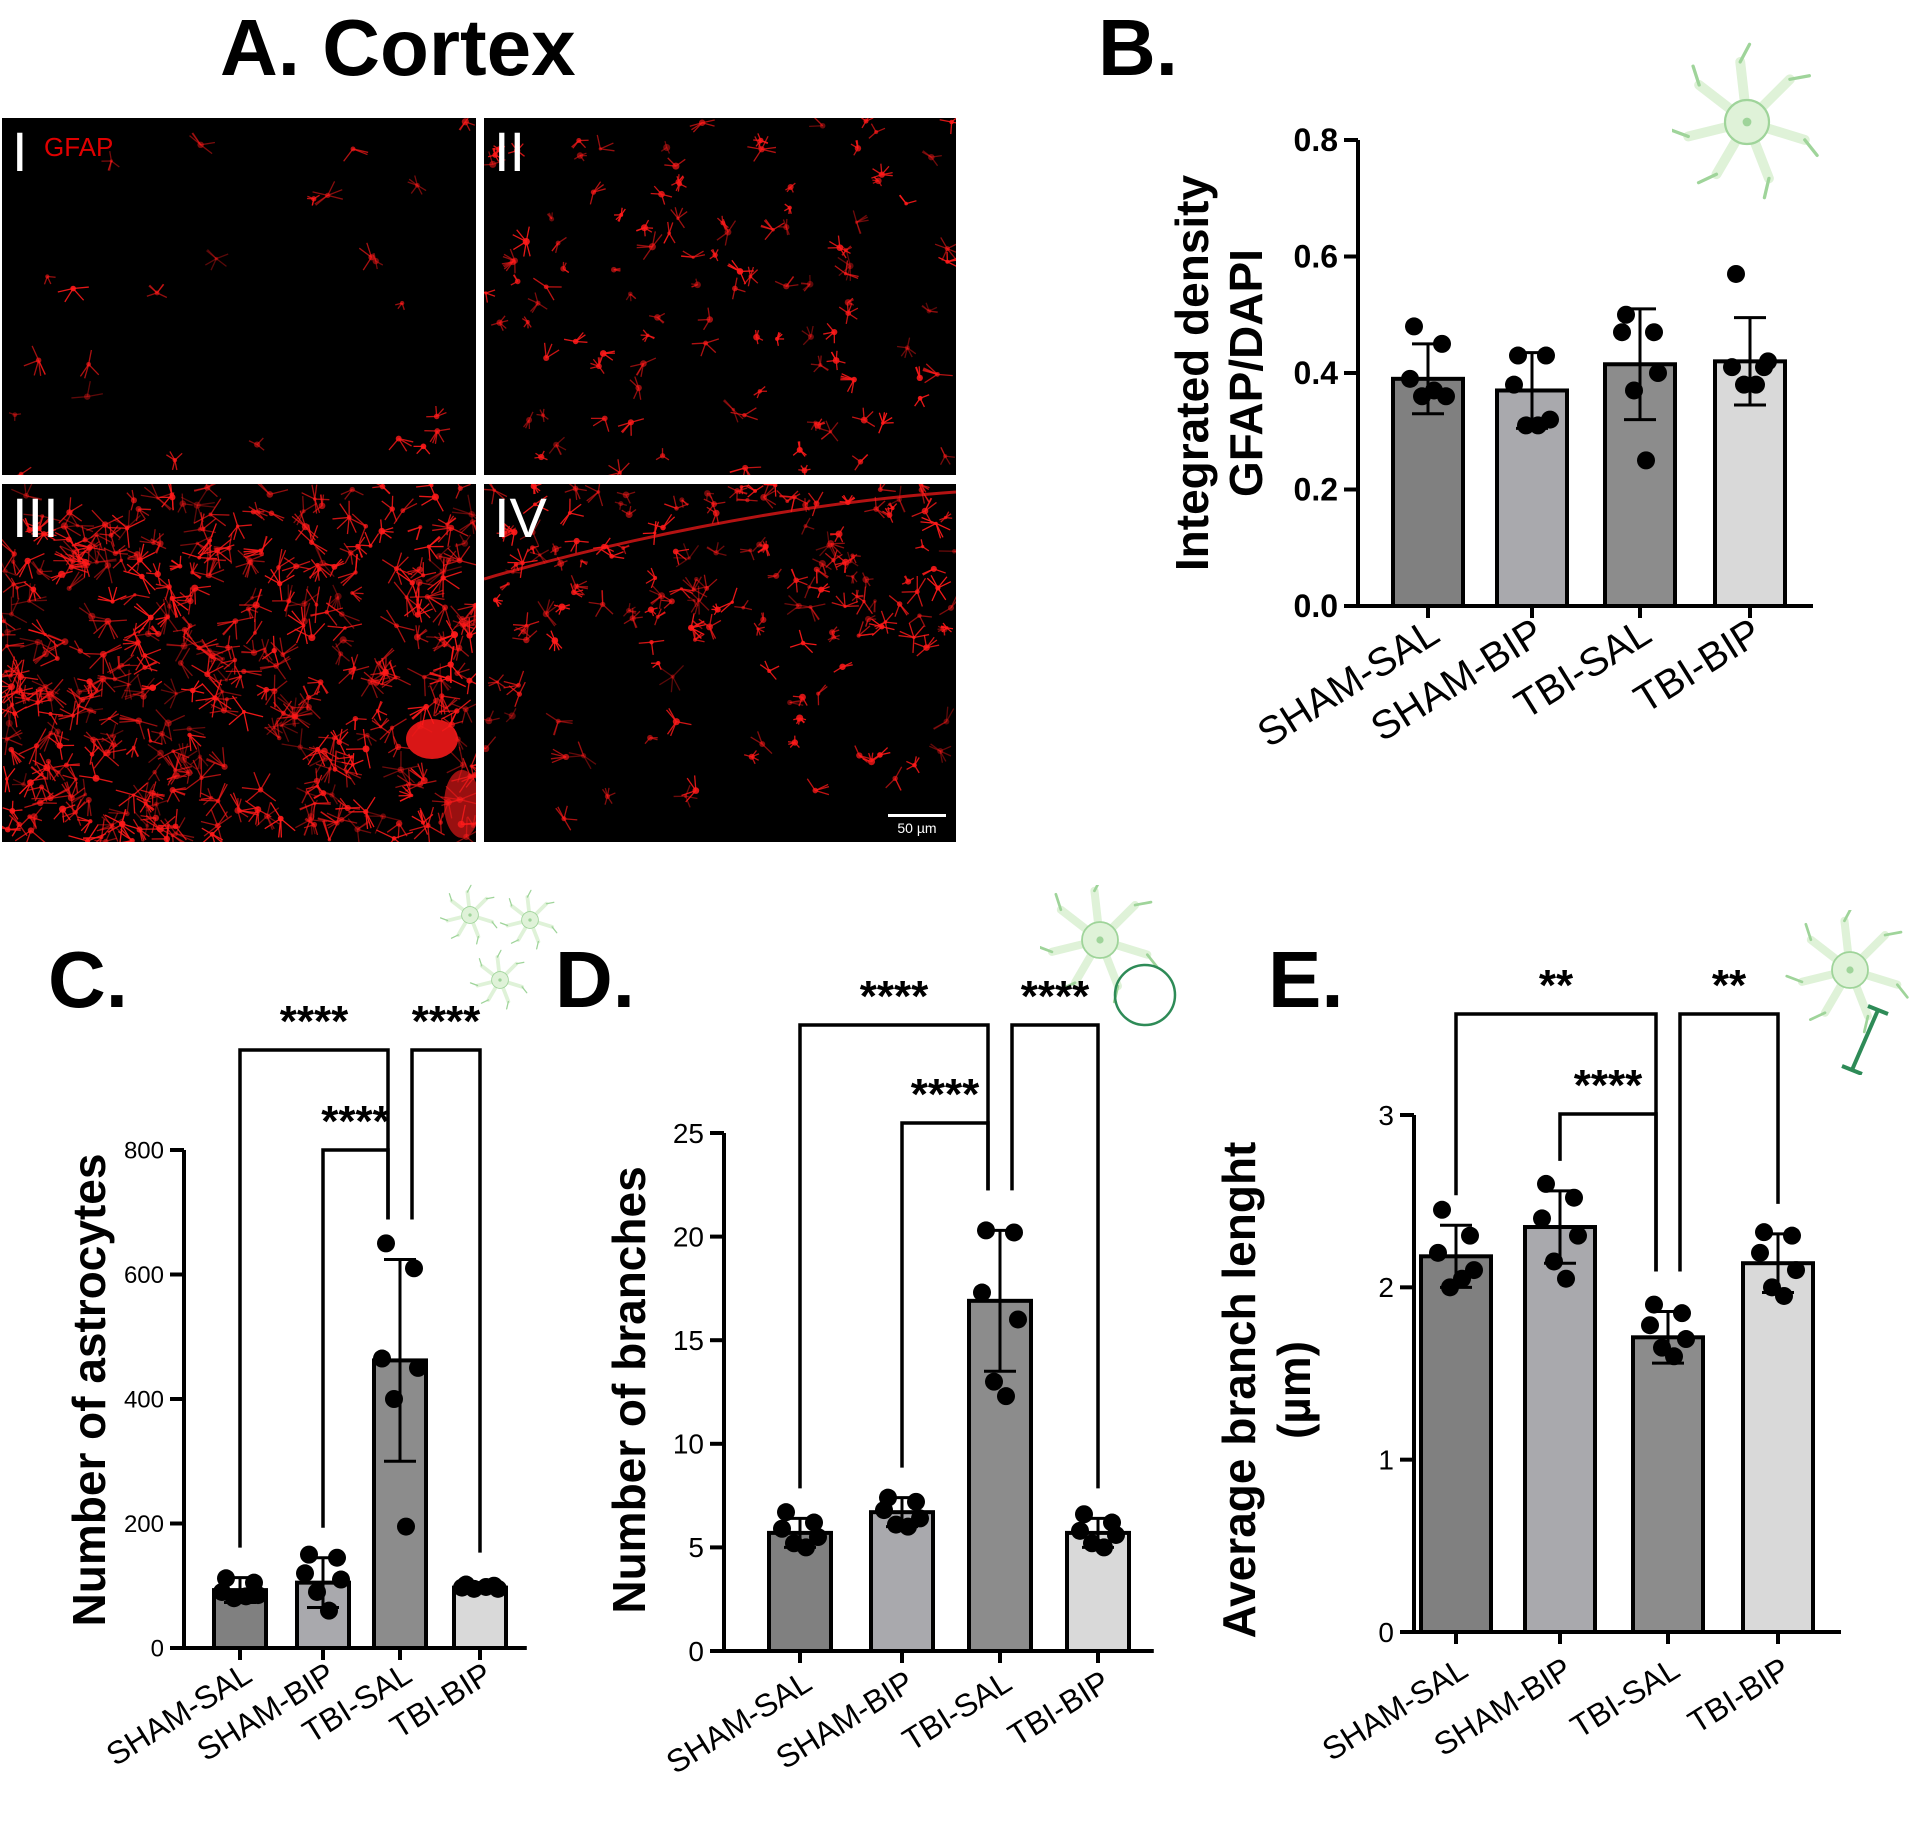 The image size is (1931, 1829). I want to click on astrocyte-glyph, so click(1099, 944).